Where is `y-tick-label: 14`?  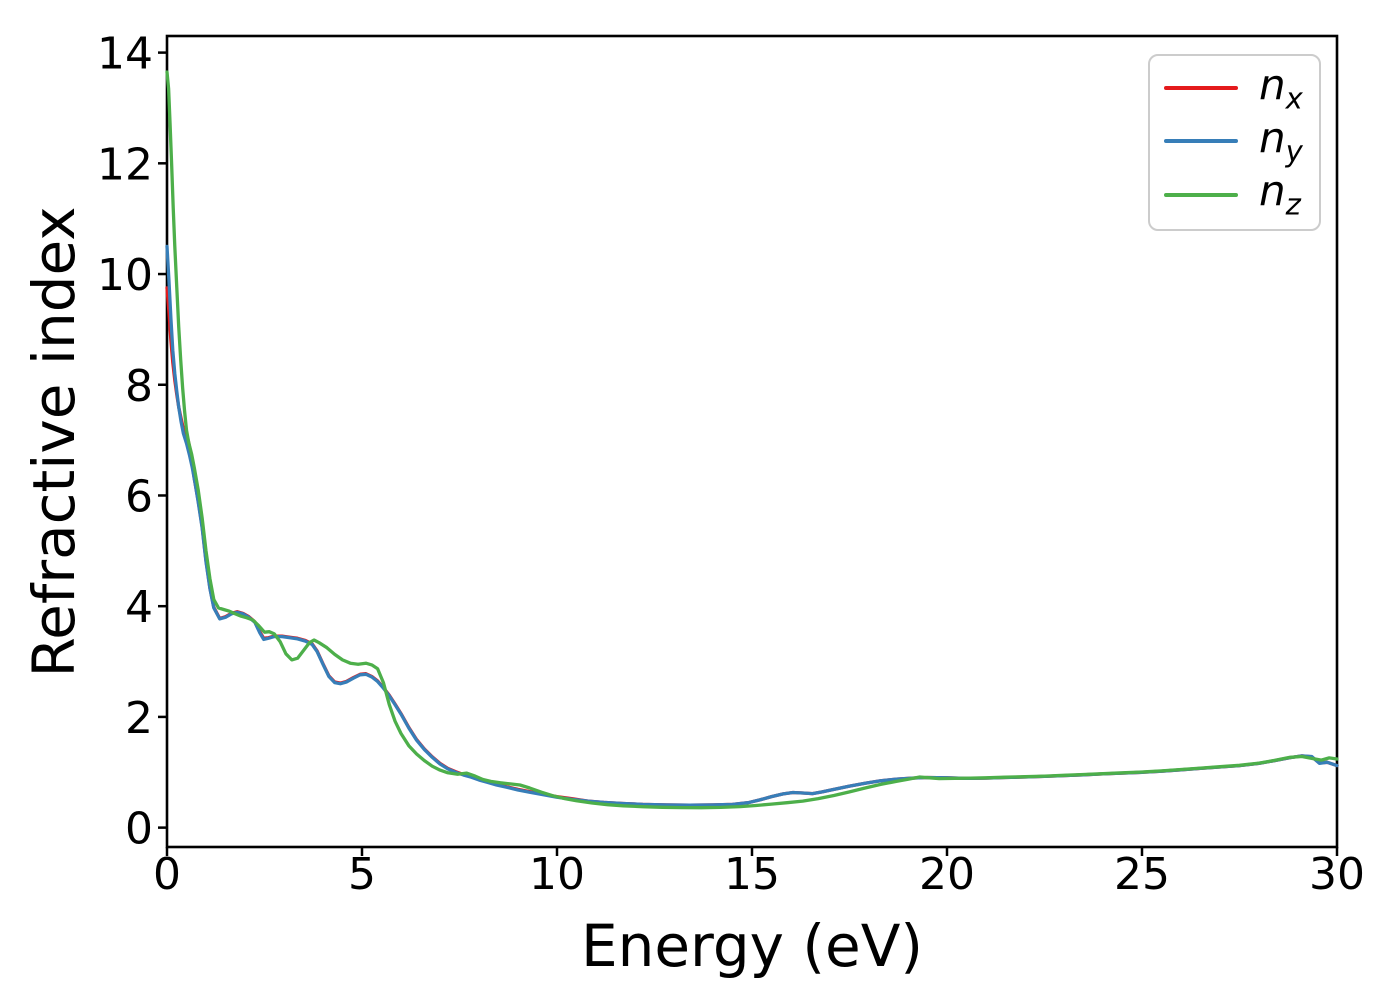 y-tick-label: 14 is located at coordinates (125, 54).